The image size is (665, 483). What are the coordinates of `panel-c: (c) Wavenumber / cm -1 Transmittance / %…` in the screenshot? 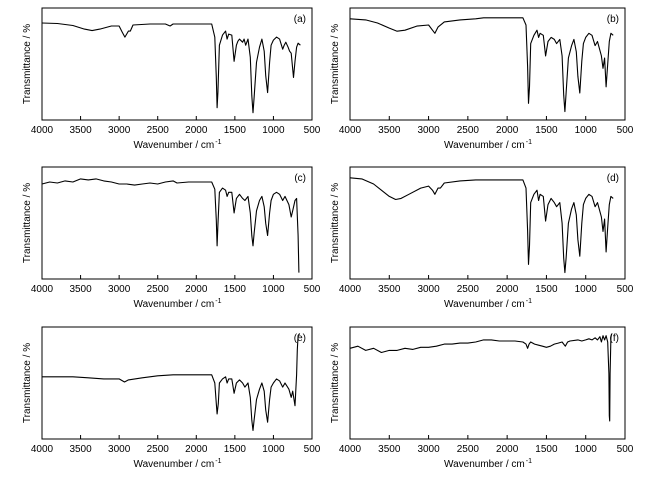 It's located at (171, 238).